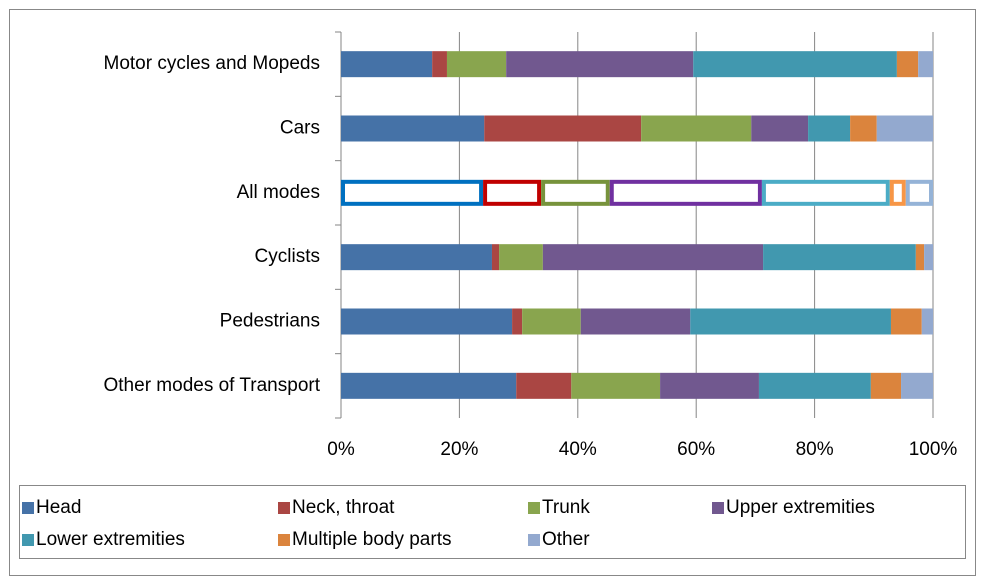  I want to click on x-tick-label: 60%, so click(696, 449).